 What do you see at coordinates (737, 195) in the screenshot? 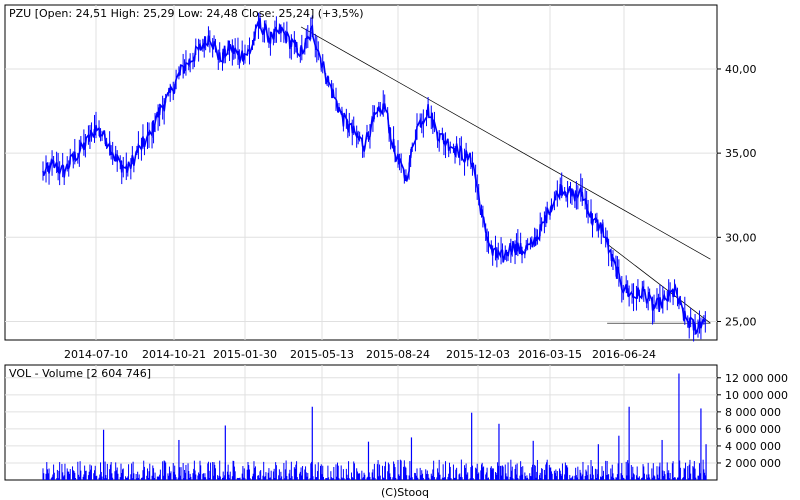
I see `price-y-ticks: 40,00 35,00 30,00 25,00` at bounding box center [737, 195].